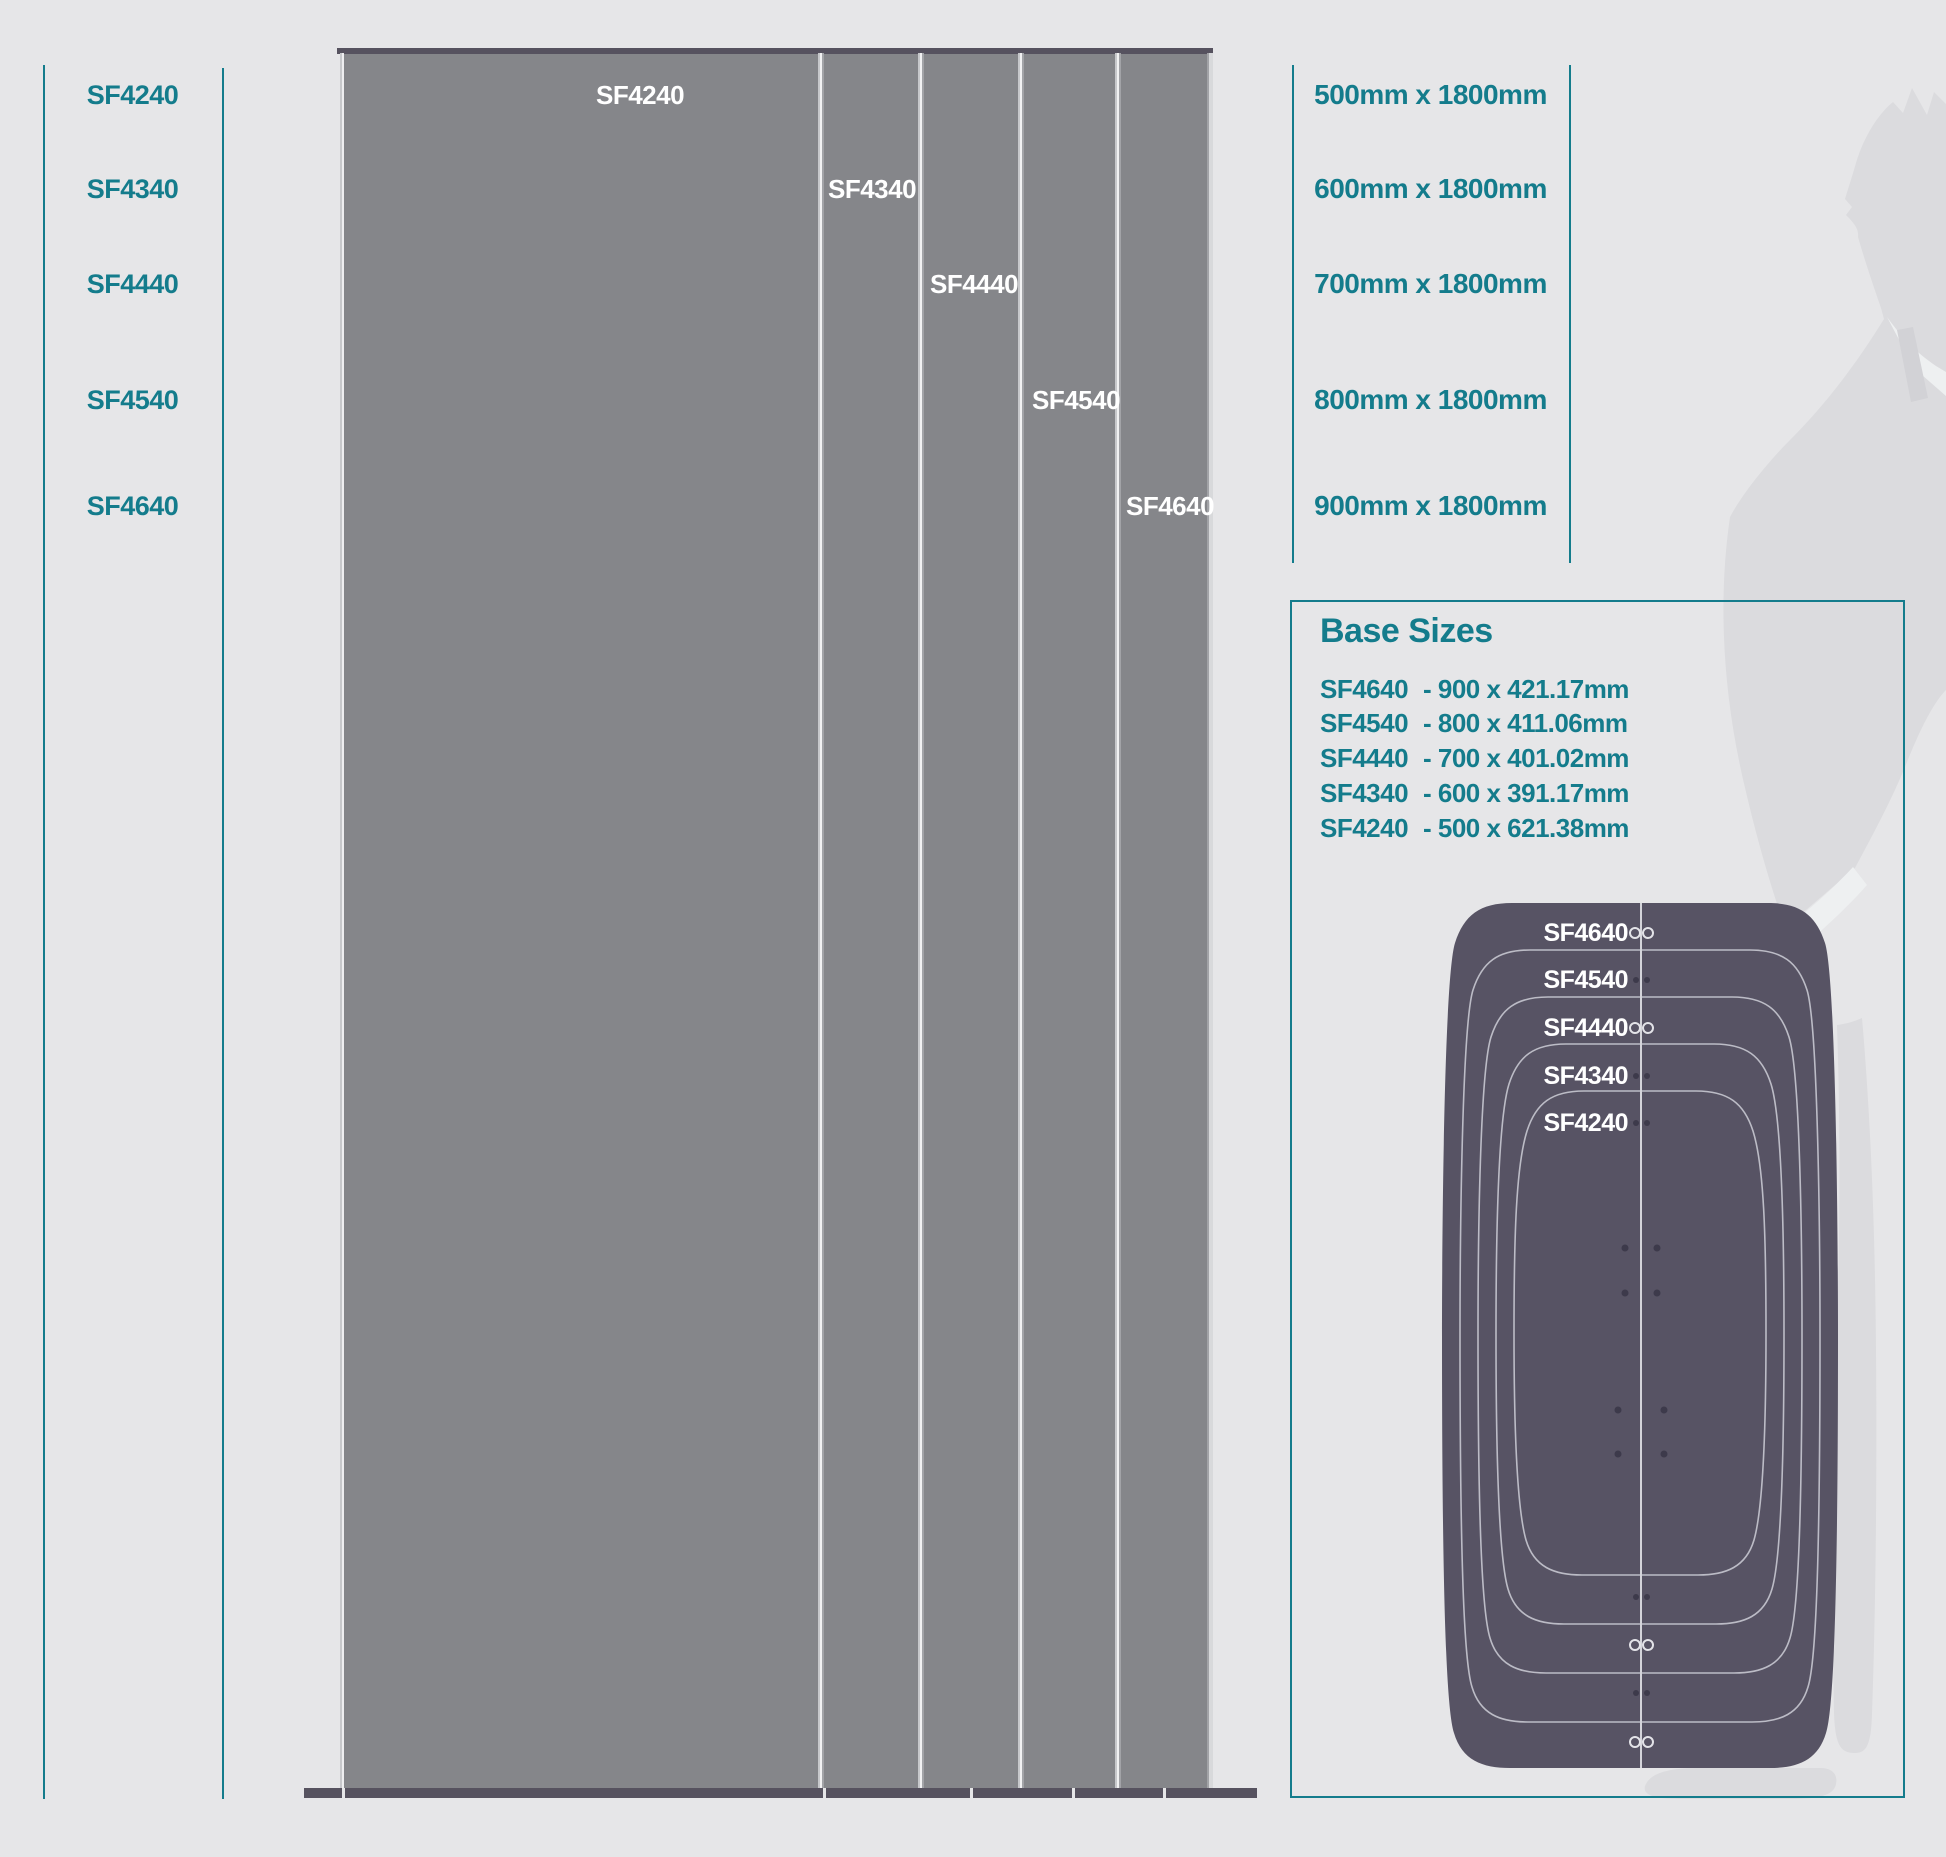 The height and width of the screenshot is (1857, 1946). What do you see at coordinates (1570, 314) in the screenshot?
I see `size-bracket-line-right` at bounding box center [1570, 314].